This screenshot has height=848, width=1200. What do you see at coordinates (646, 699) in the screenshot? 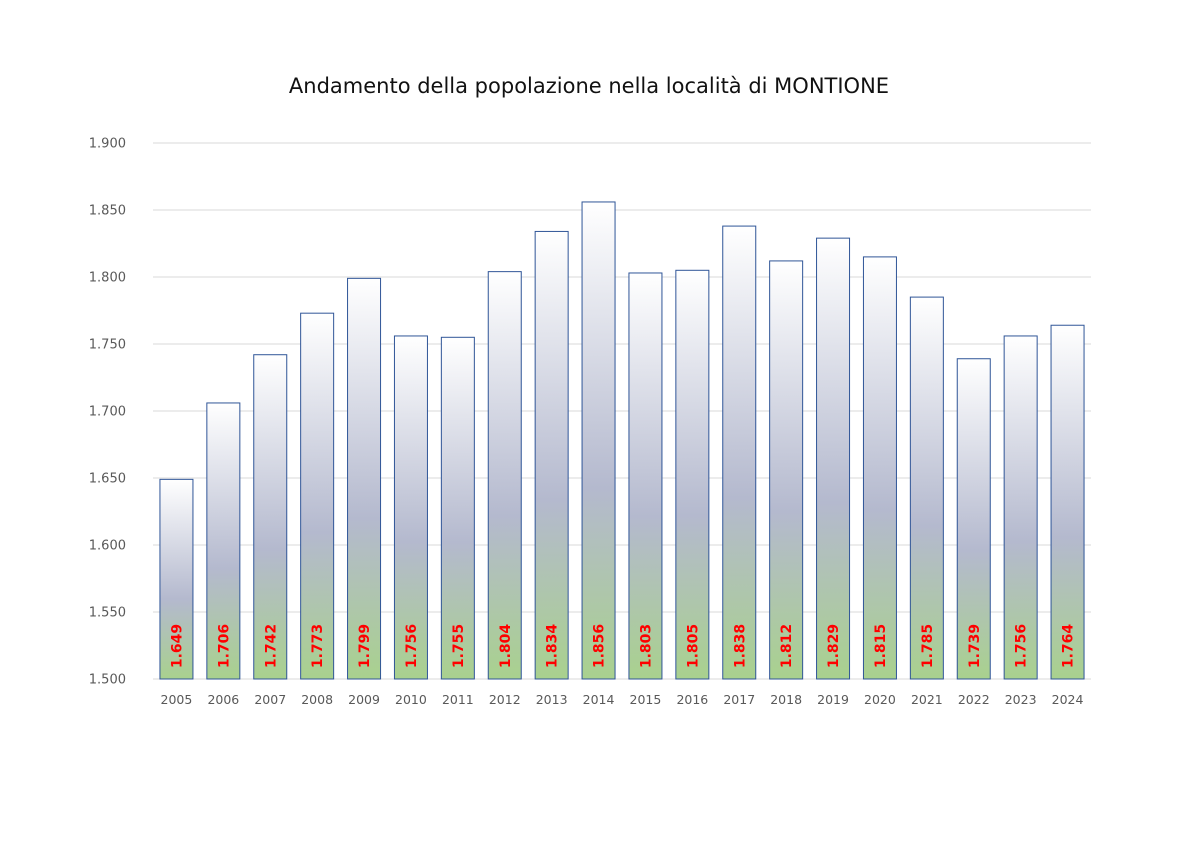
I see `x-tick-label: 2015` at bounding box center [646, 699].